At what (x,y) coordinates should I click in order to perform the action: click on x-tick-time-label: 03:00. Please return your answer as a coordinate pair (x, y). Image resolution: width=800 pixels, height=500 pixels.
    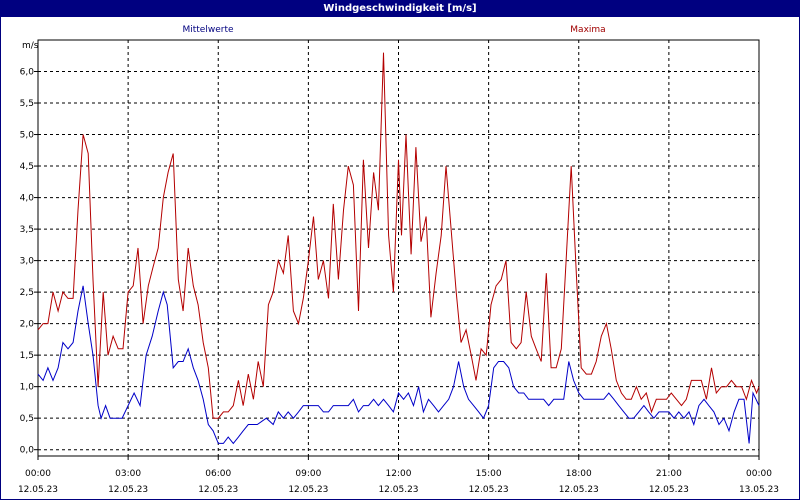
    Looking at the image, I should click on (128, 474).